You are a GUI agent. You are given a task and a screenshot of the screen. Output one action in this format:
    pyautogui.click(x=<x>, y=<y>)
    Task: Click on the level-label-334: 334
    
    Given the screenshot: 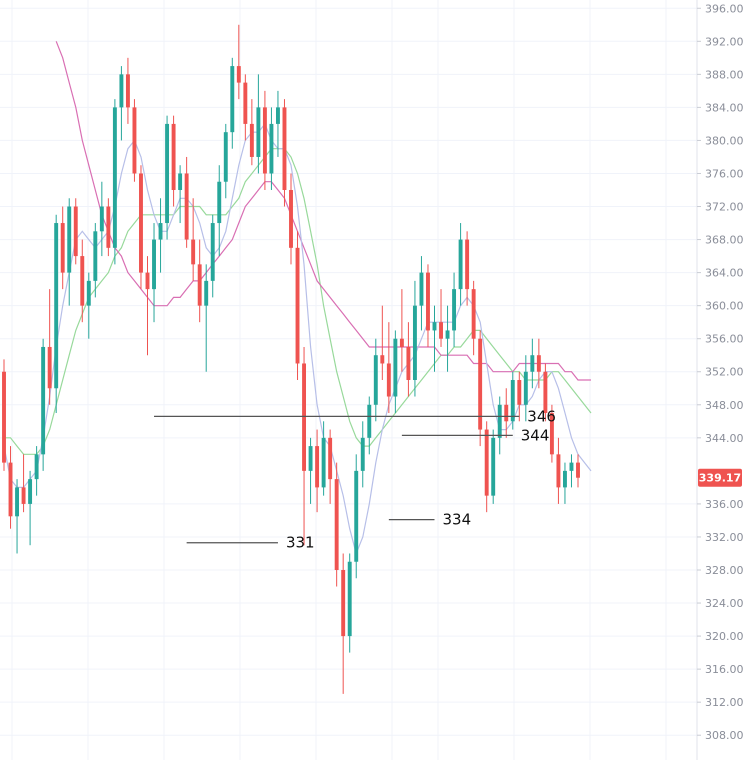 What is the action you would take?
    pyautogui.click(x=457, y=520)
    